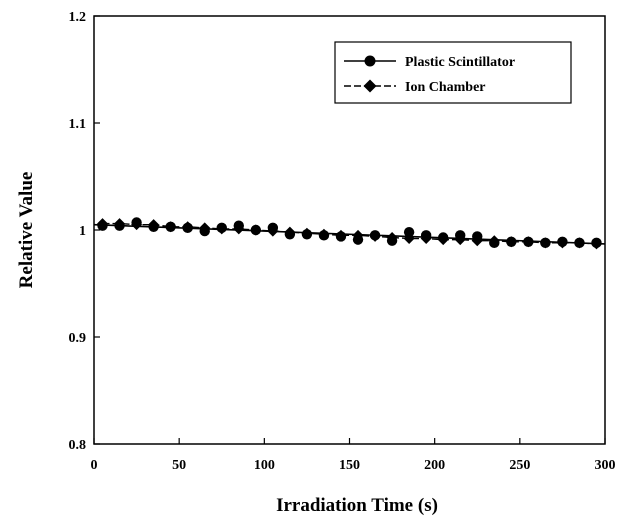 The image size is (621, 520). What do you see at coordinates (349, 465) in the screenshot?
I see `x-tick-label: 150` at bounding box center [349, 465].